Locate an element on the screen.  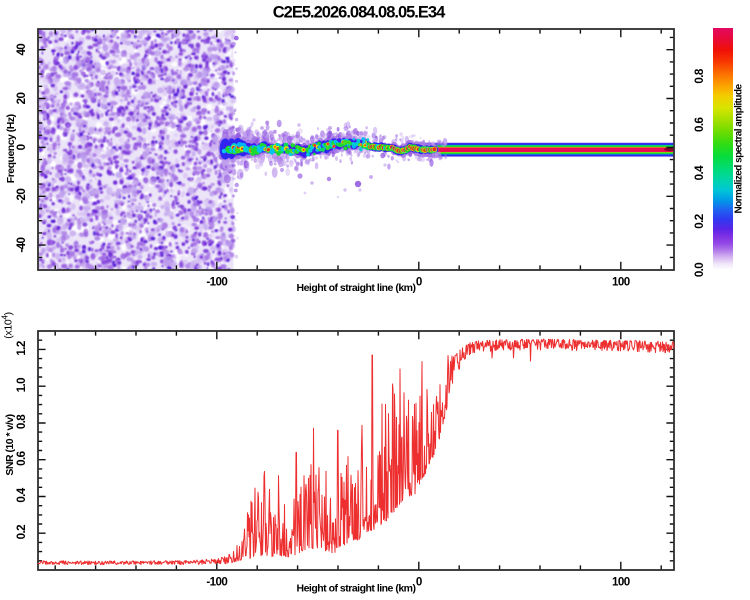
svg-text: 40 is located at coordinates (21, 50).